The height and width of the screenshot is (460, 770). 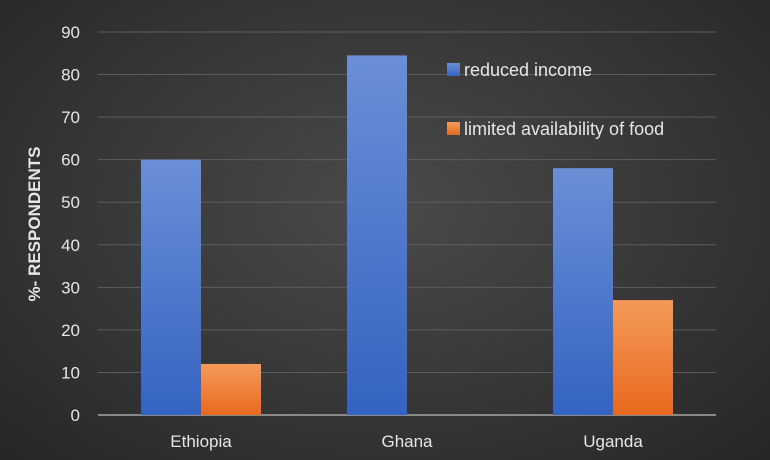 I want to click on y-tick-label: 90, so click(x=70, y=32).